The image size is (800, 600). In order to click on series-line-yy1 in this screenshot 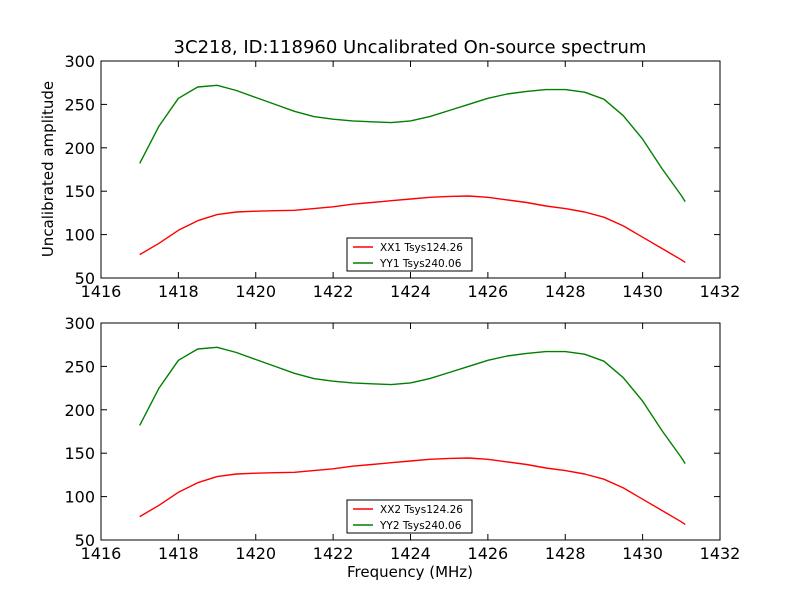, I will do `click(412, 143)`.